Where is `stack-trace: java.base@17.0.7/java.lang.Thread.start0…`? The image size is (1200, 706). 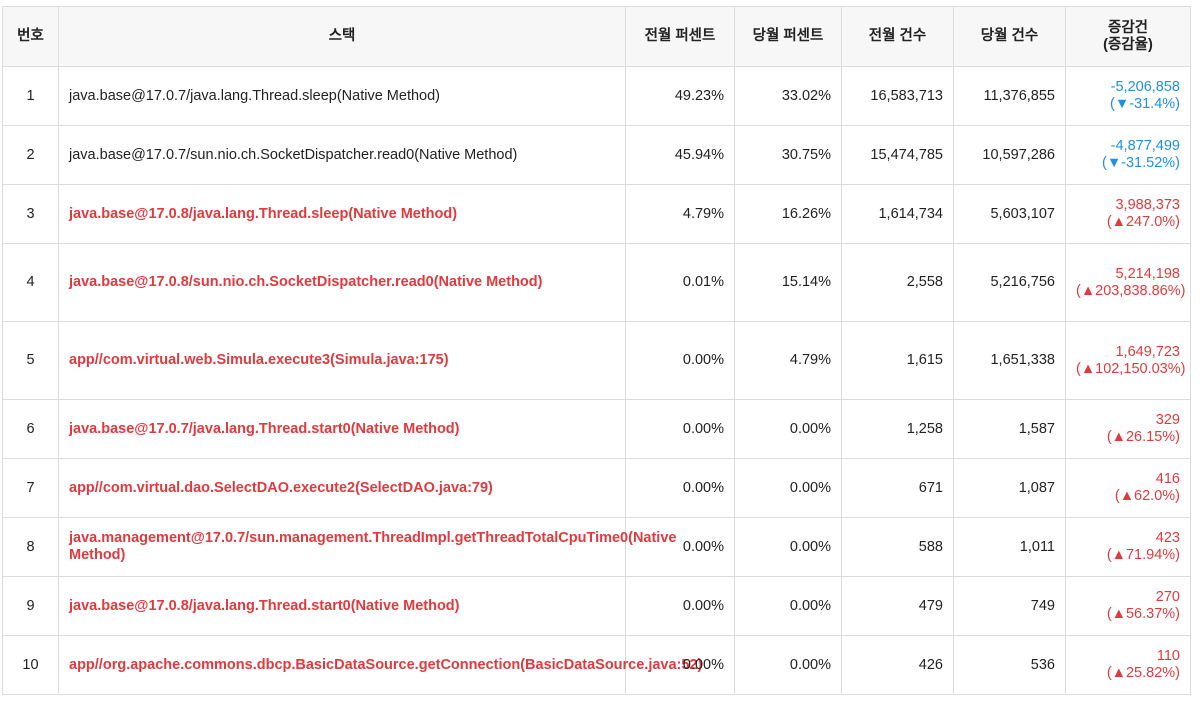
stack-trace: java.base@17.0.7/java.lang.Thread.start0… is located at coordinates (342, 429).